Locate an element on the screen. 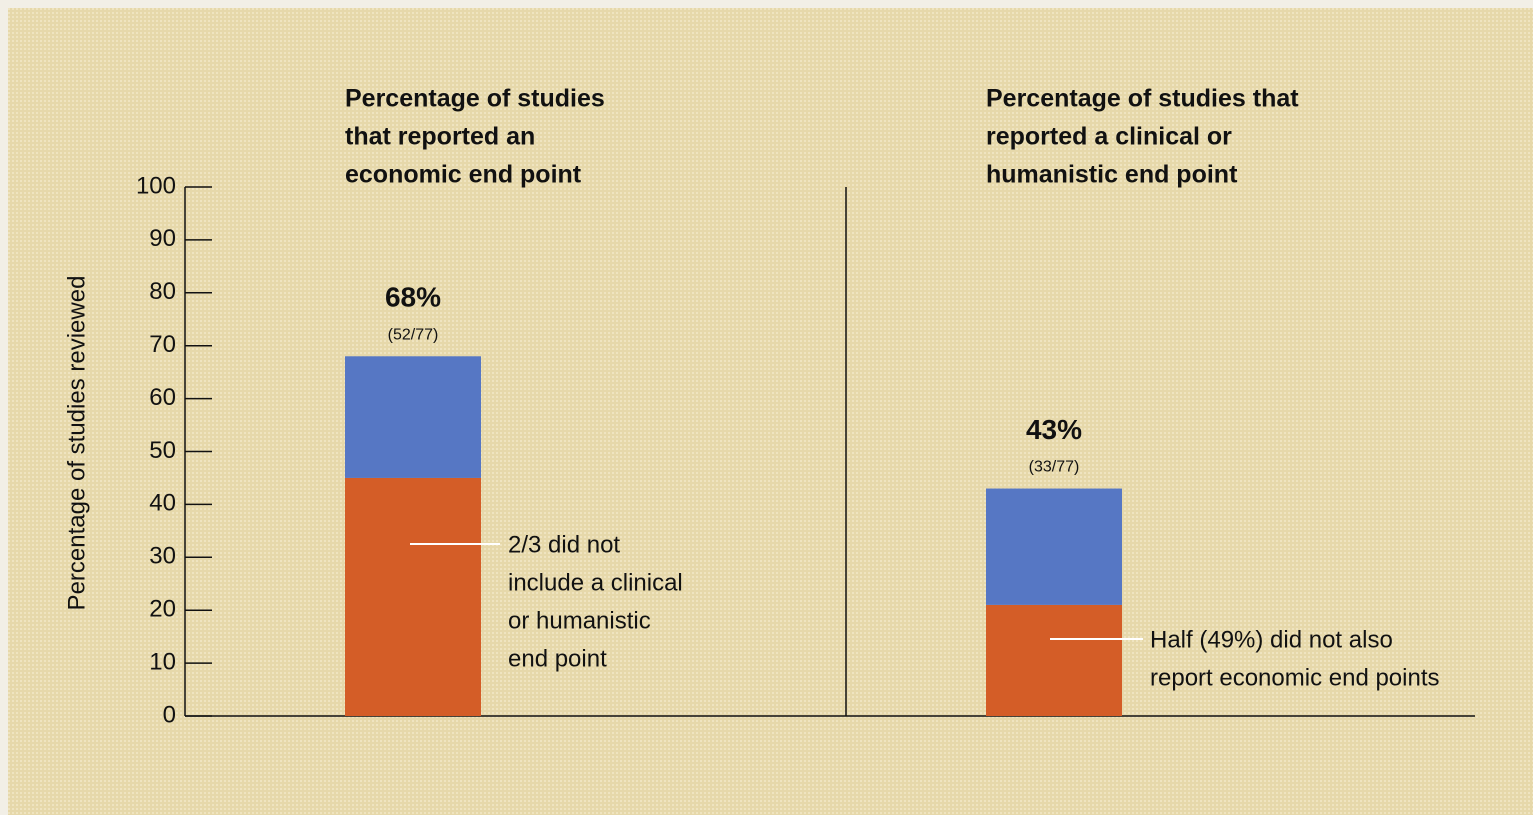 This screenshot has height=815, width=1533. y-tick-label: 80 is located at coordinates (162, 291).